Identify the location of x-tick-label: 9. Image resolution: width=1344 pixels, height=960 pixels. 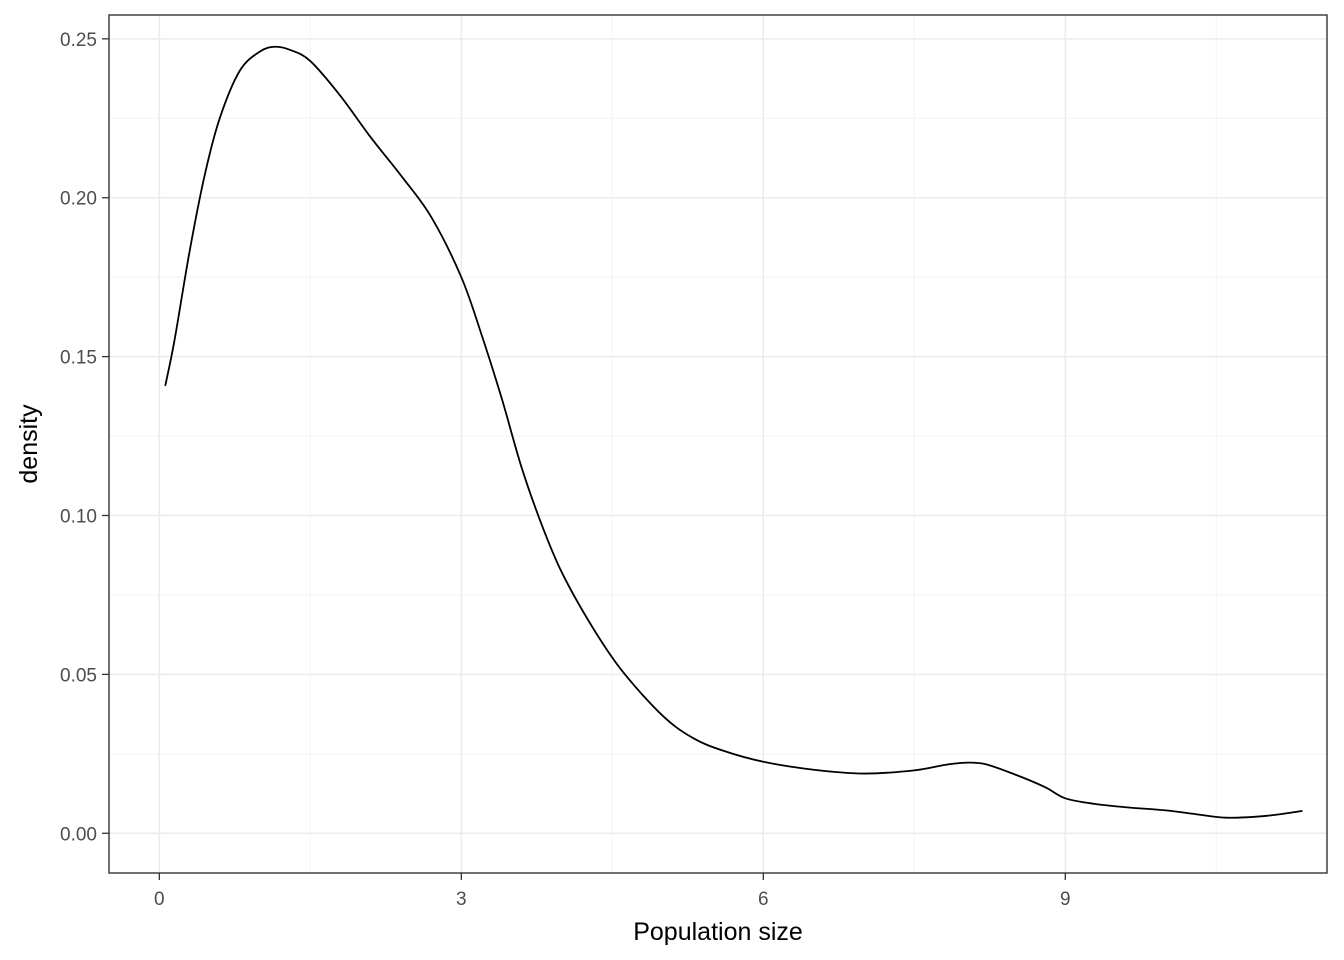
(1065, 899).